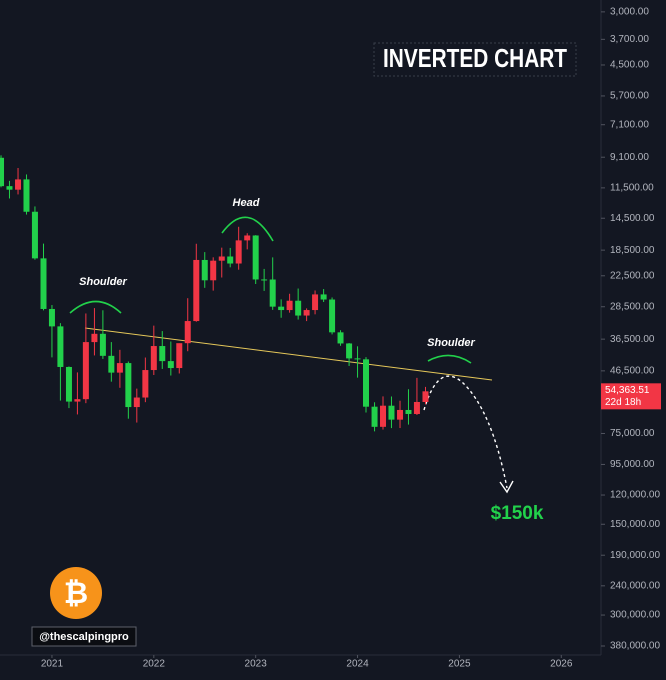 The height and width of the screenshot is (680, 666). What do you see at coordinates (52, 664) in the screenshot?
I see `x-tick-label: 2021` at bounding box center [52, 664].